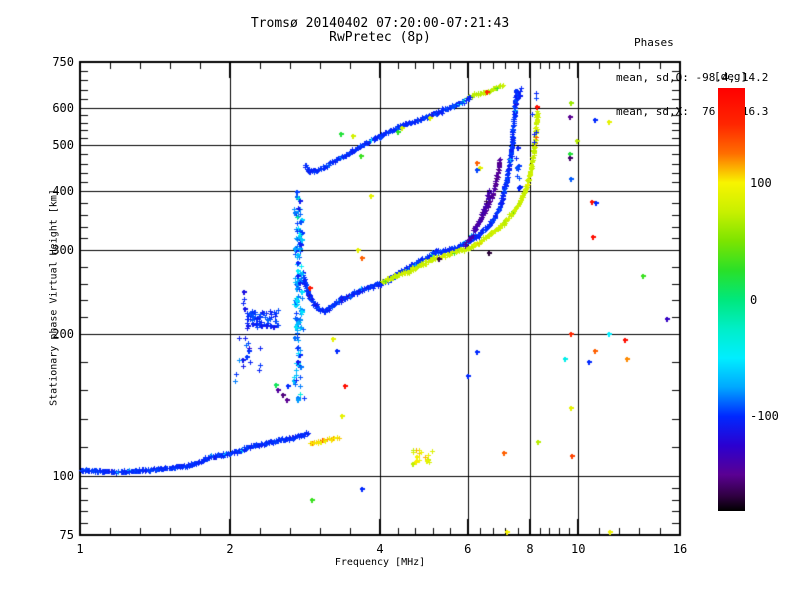  Describe the element at coordinates (530, 549) in the screenshot. I see `x-tick-label: 8` at that location.